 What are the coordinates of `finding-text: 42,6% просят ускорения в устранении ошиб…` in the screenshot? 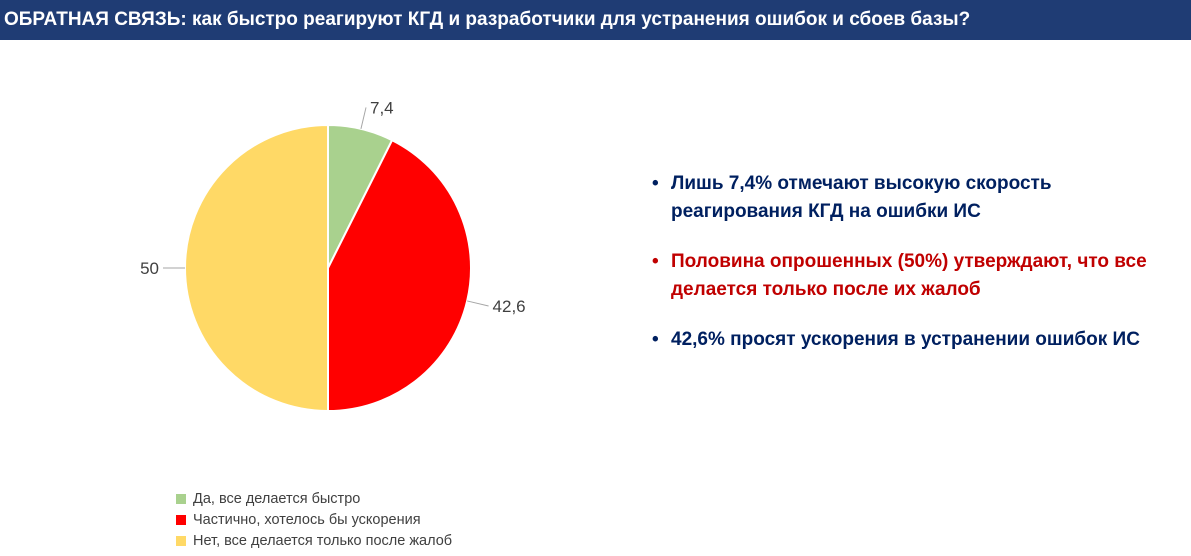 It's located at (905, 339).